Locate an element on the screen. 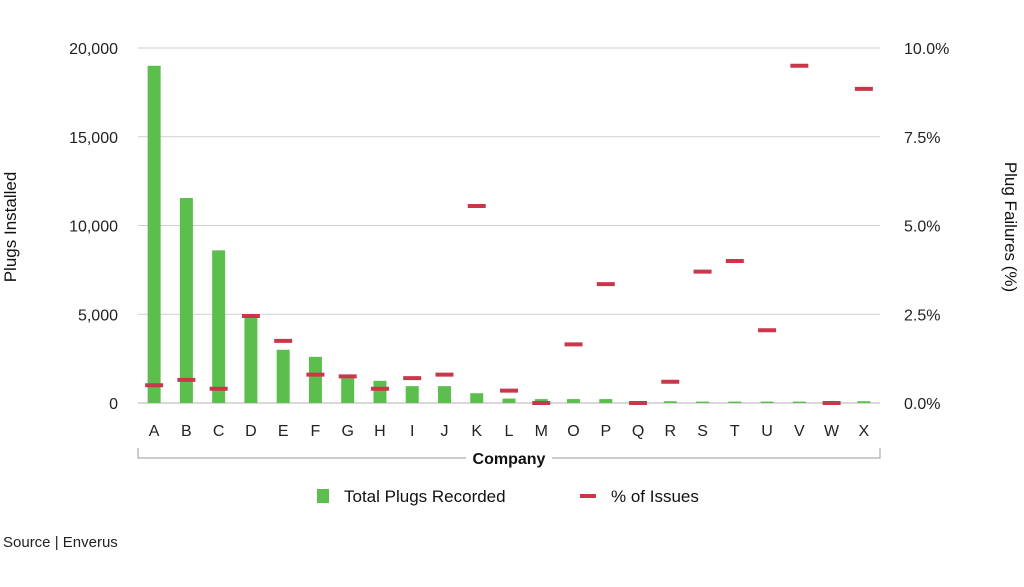 The height and width of the screenshot is (587, 1024). legend-label-marker: % of Issues is located at coordinates (655, 496).